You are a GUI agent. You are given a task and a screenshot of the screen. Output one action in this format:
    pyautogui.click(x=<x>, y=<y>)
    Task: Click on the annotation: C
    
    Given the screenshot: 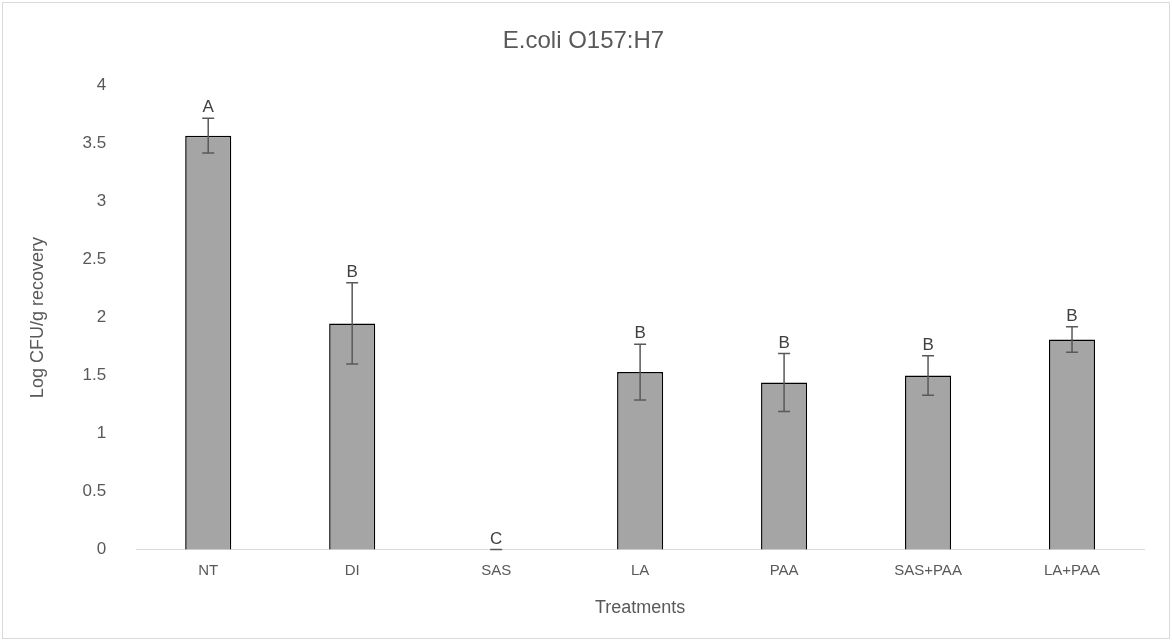 What is the action you would take?
    pyautogui.click(x=496, y=538)
    